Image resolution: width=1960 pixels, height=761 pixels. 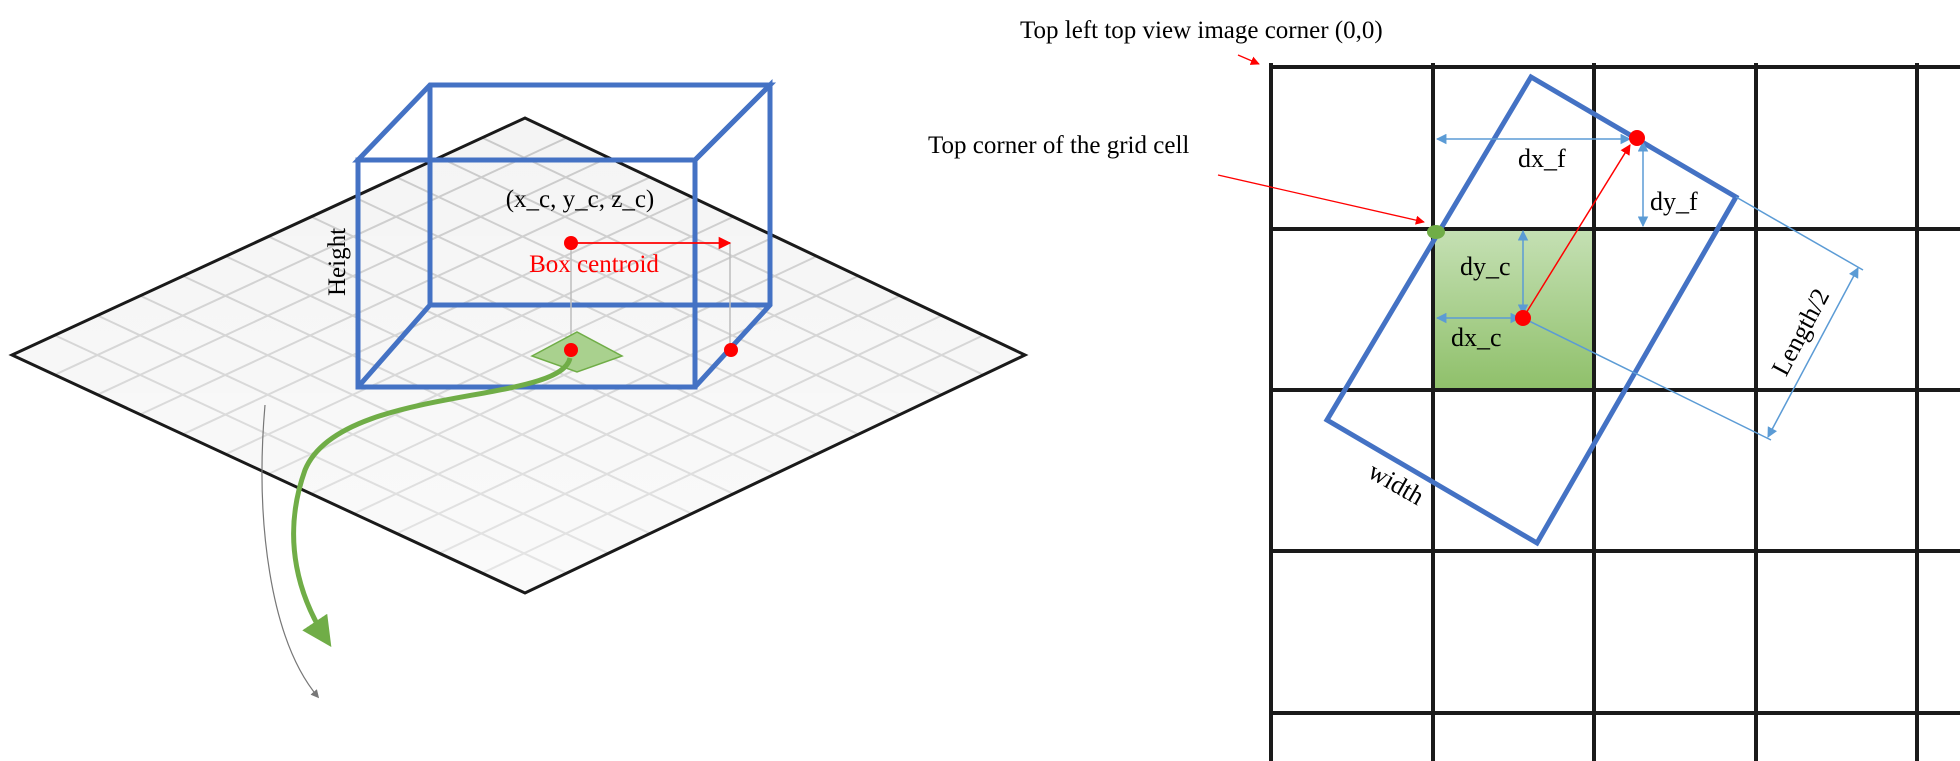 What do you see at coordinates (1321, 199) in the screenshot?
I see `cell-corner-pointer-arrow` at bounding box center [1321, 199].